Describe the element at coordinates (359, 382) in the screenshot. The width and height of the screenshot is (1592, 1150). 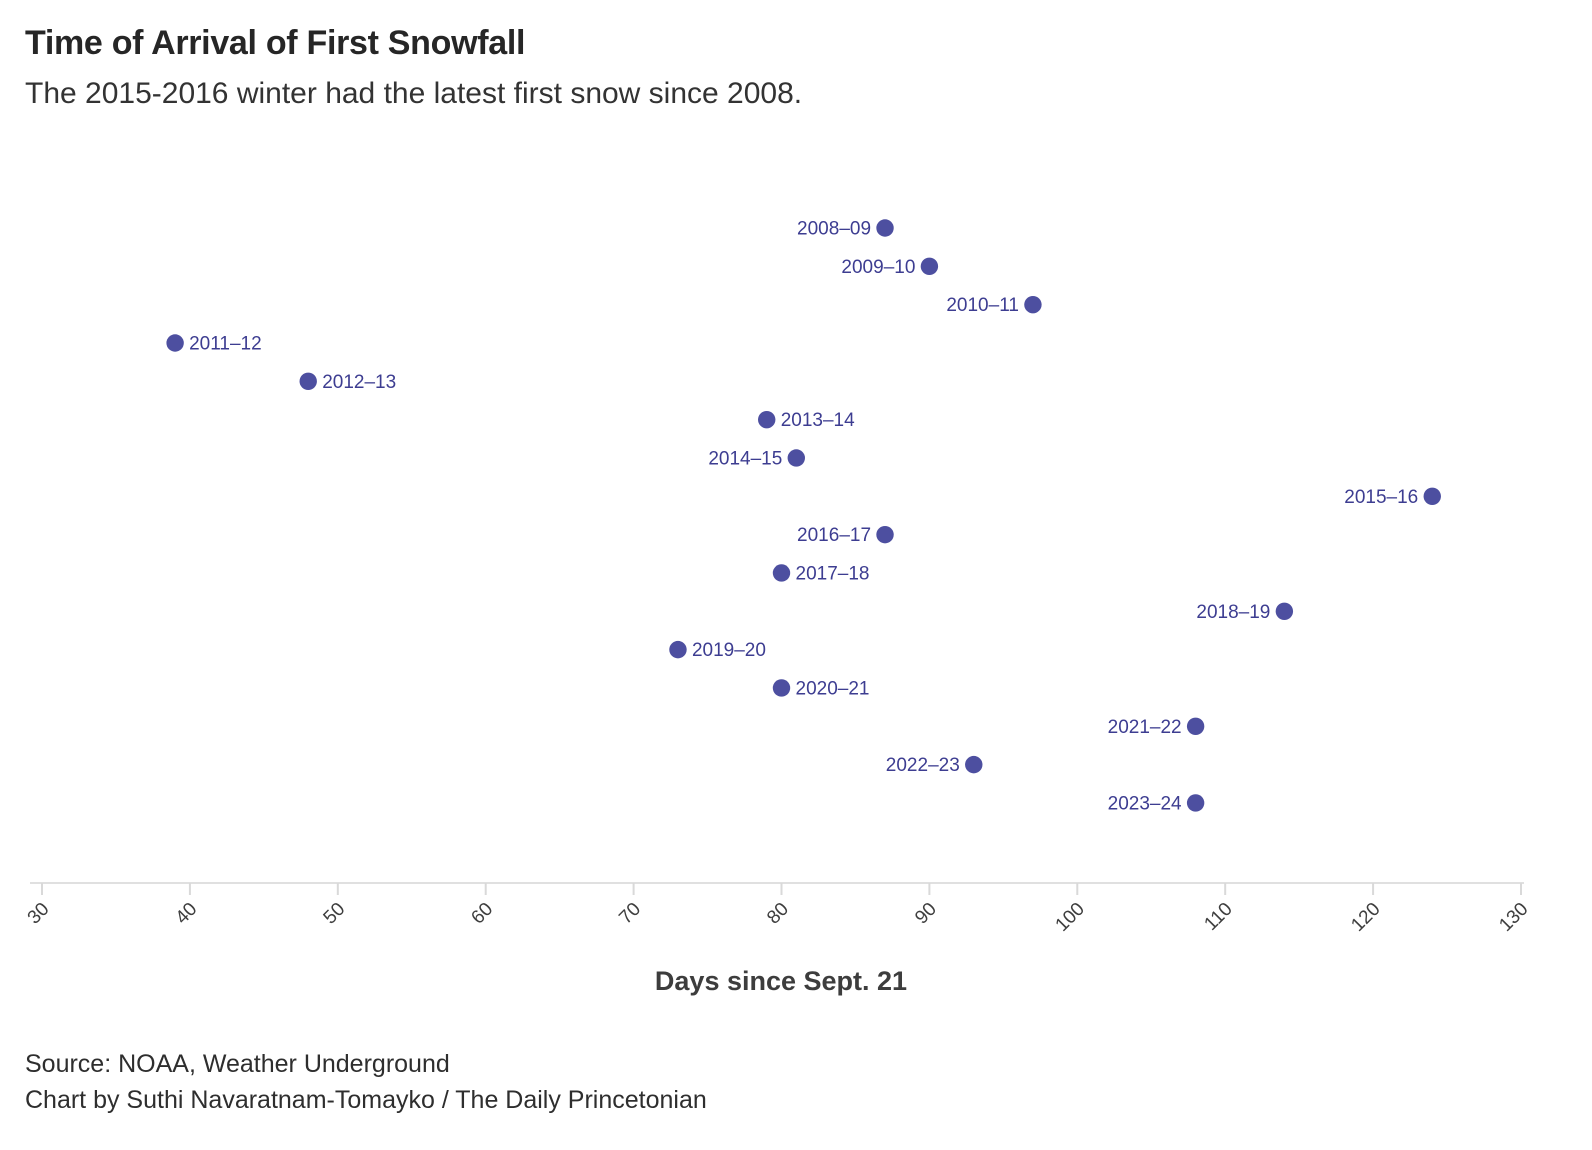
I see `point-label: 2012–13` at that location.